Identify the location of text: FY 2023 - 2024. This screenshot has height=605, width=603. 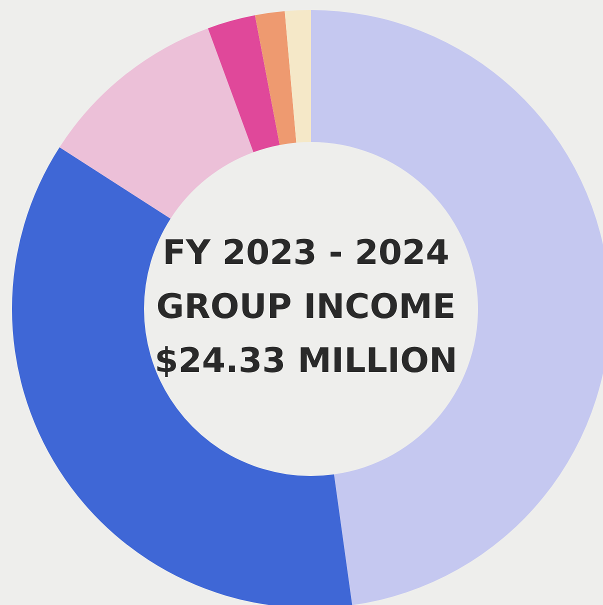
(306, 253).